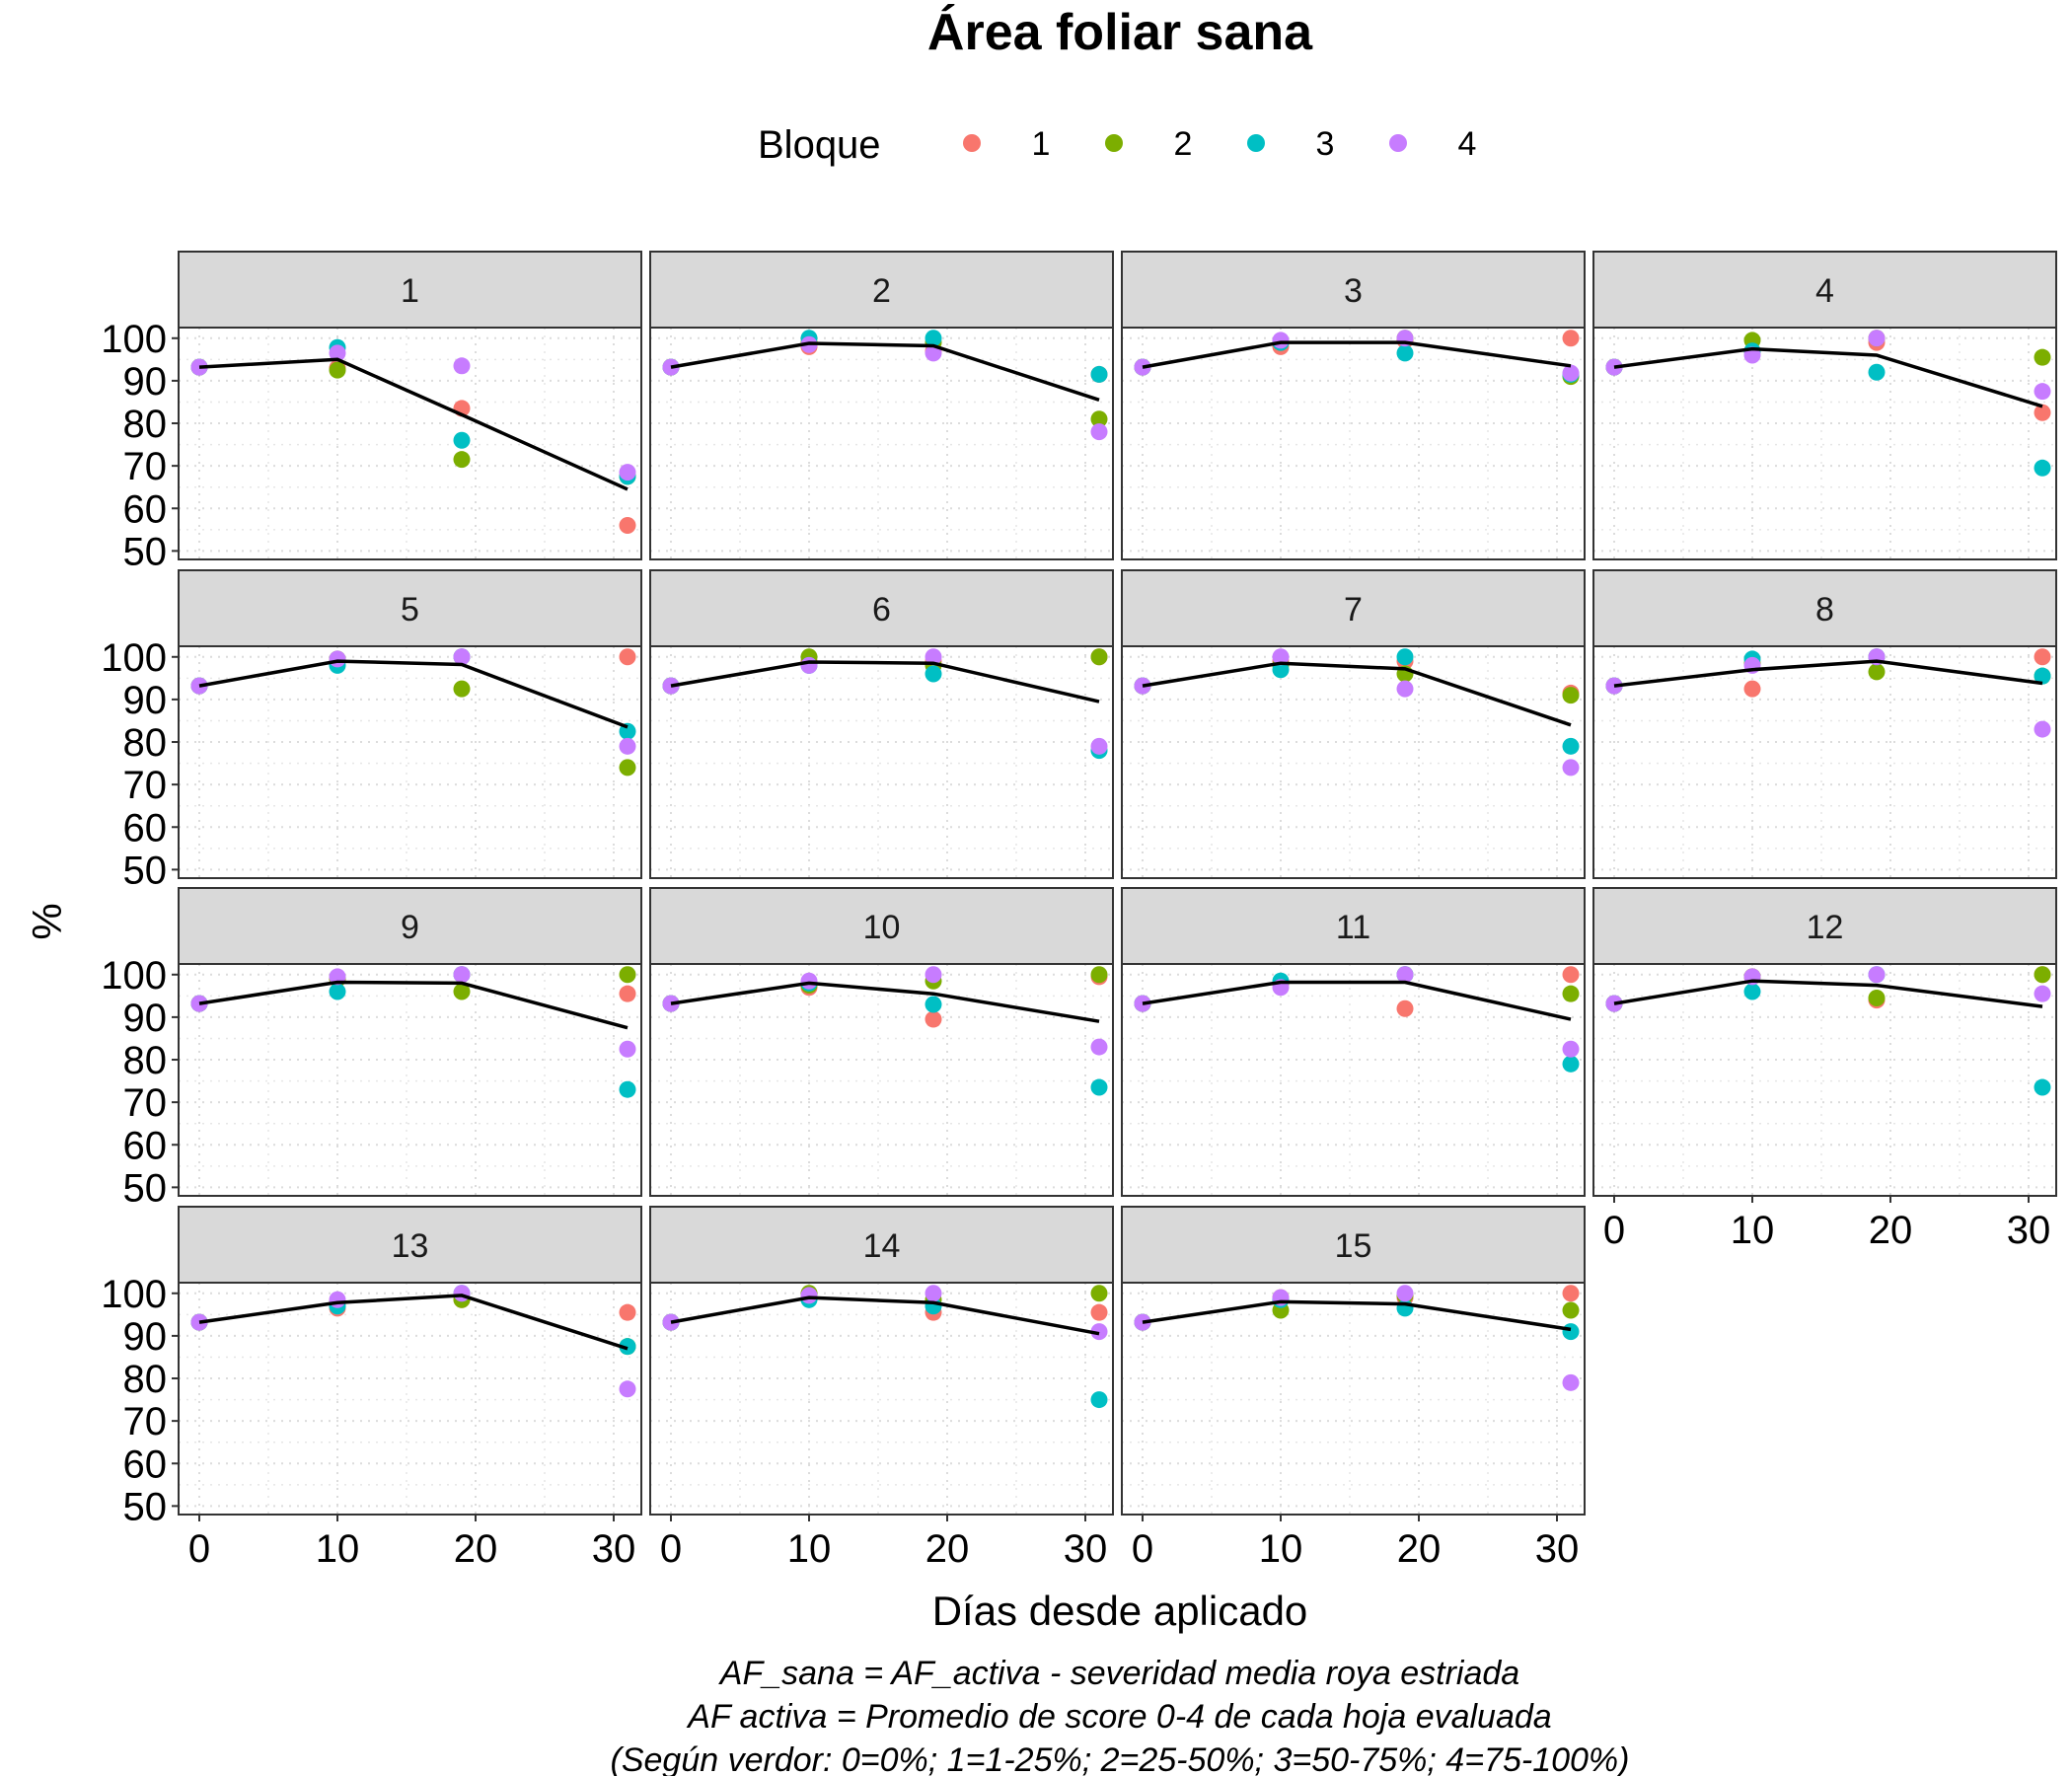 The image size is (2072, 1776). Describe the element at coordinates (1184, 144) in the screenshot. I see `legend-label-2: 2` at that location.